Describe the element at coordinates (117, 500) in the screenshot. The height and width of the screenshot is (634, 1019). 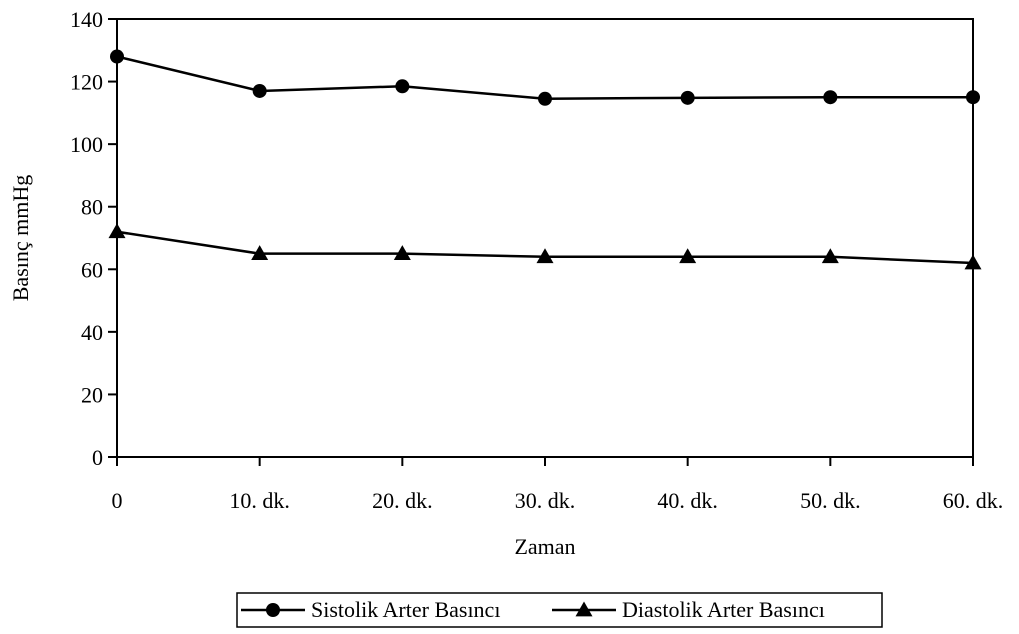
I see `x-tick-label: 0` at that location.